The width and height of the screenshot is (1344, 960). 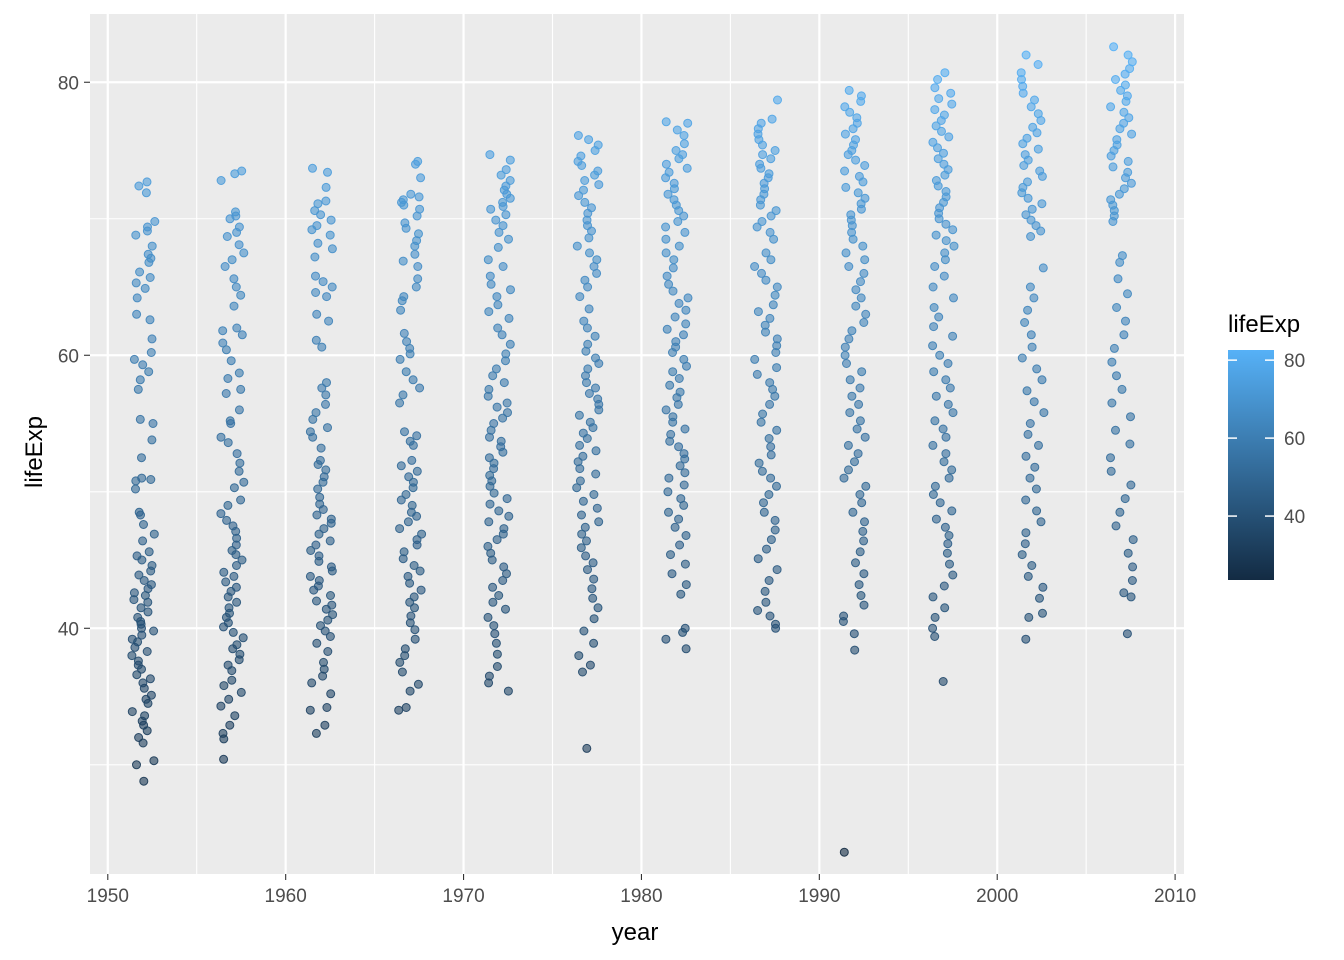 I want to click on x-axis-title: year, so click(x=635, y=932).